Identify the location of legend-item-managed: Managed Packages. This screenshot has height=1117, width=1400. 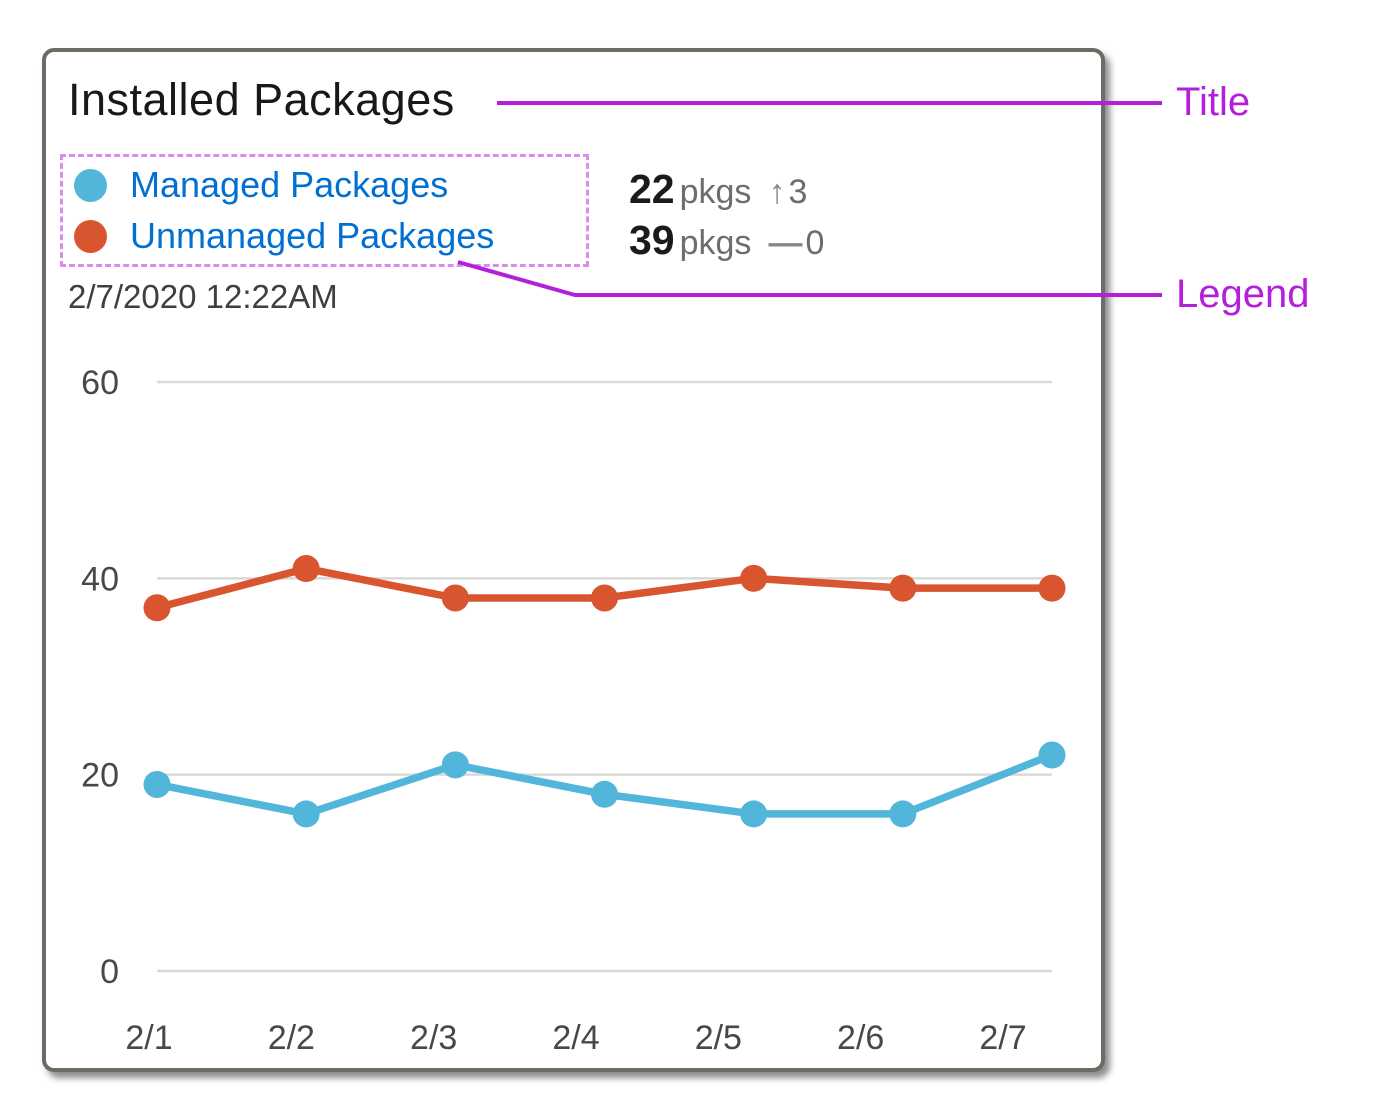
(325, 184).